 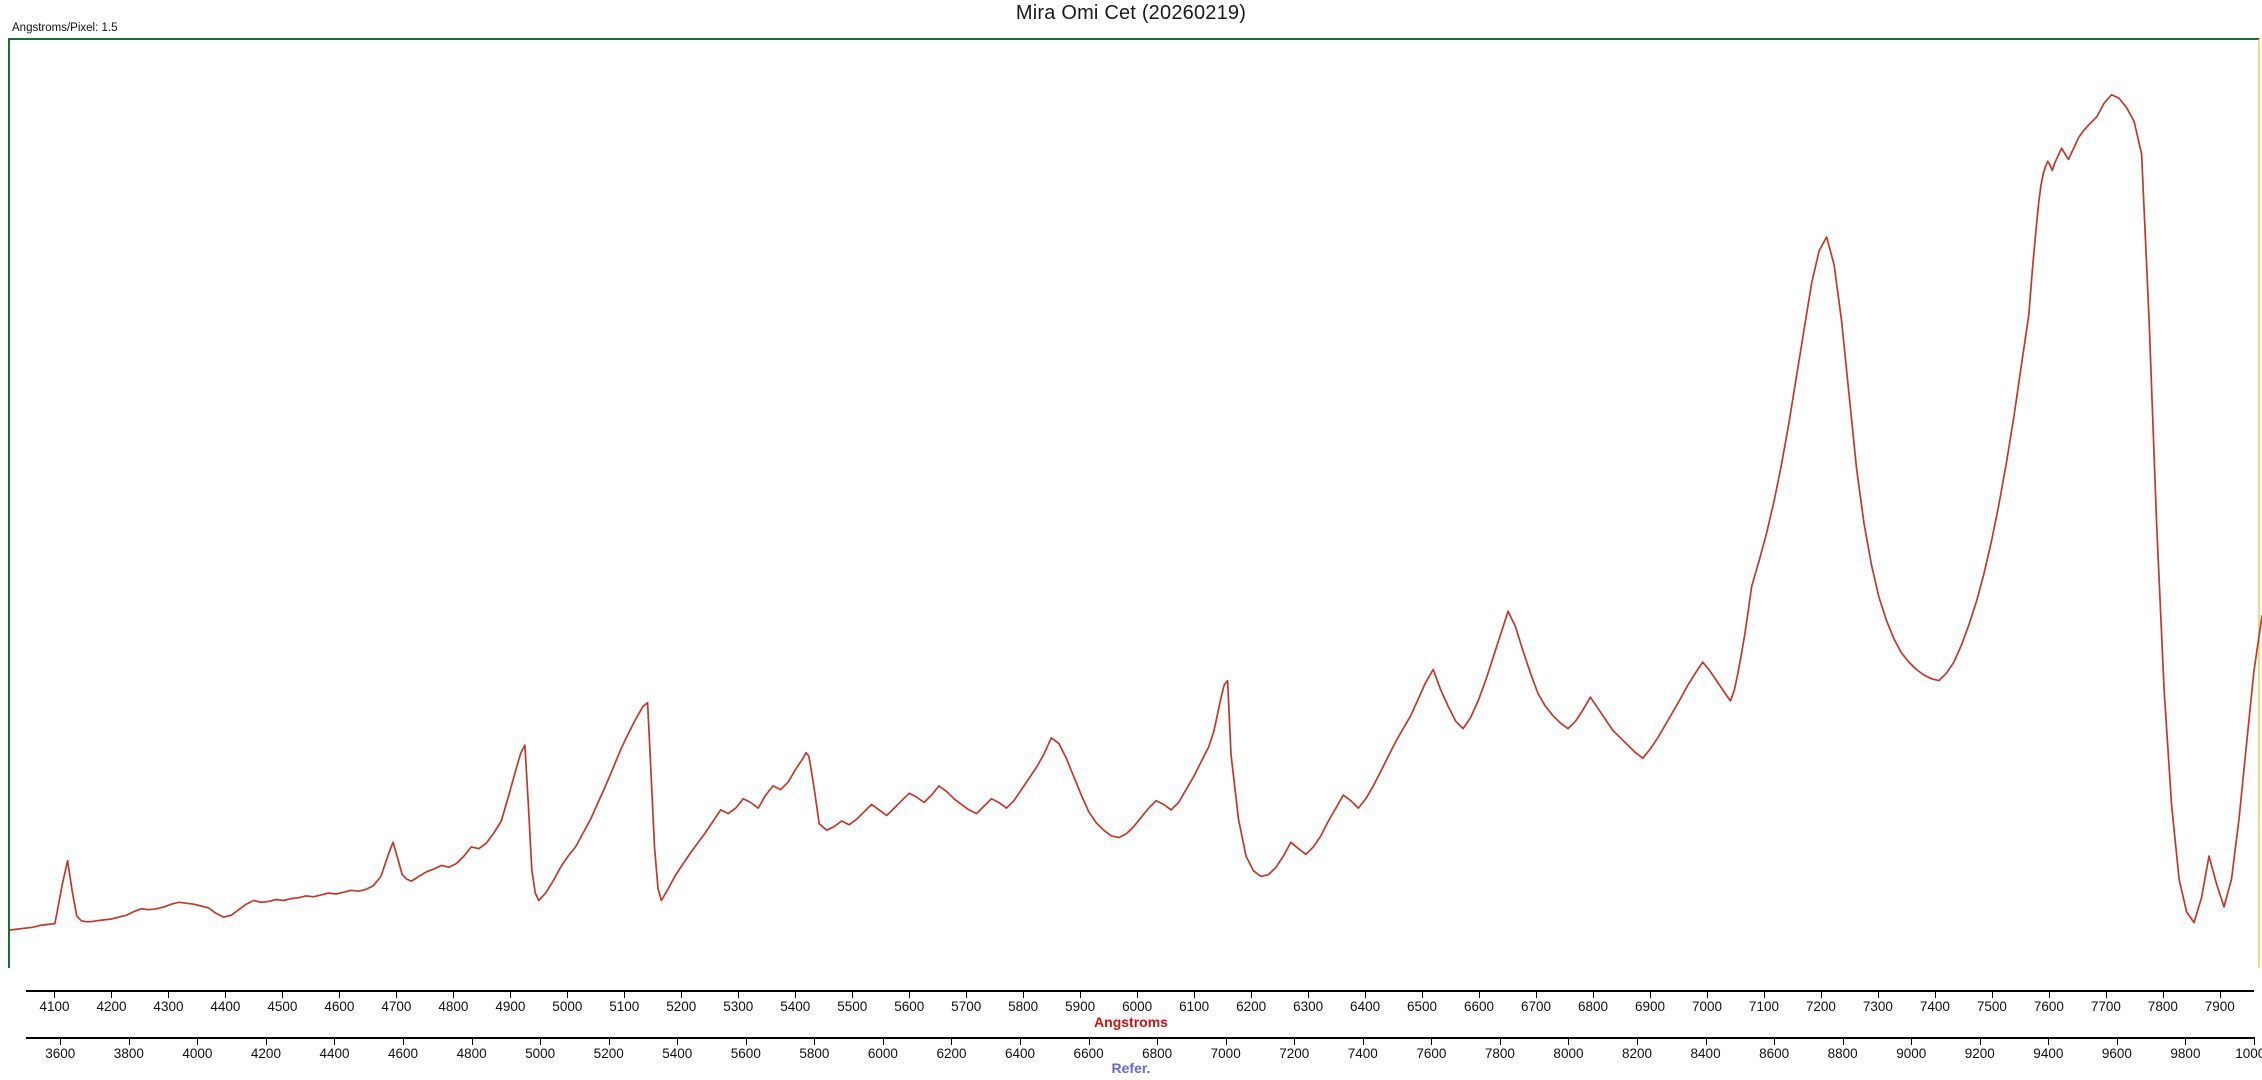 I want to click on angstroms-tick-label: 6700, so click(x=1536, y=1006).